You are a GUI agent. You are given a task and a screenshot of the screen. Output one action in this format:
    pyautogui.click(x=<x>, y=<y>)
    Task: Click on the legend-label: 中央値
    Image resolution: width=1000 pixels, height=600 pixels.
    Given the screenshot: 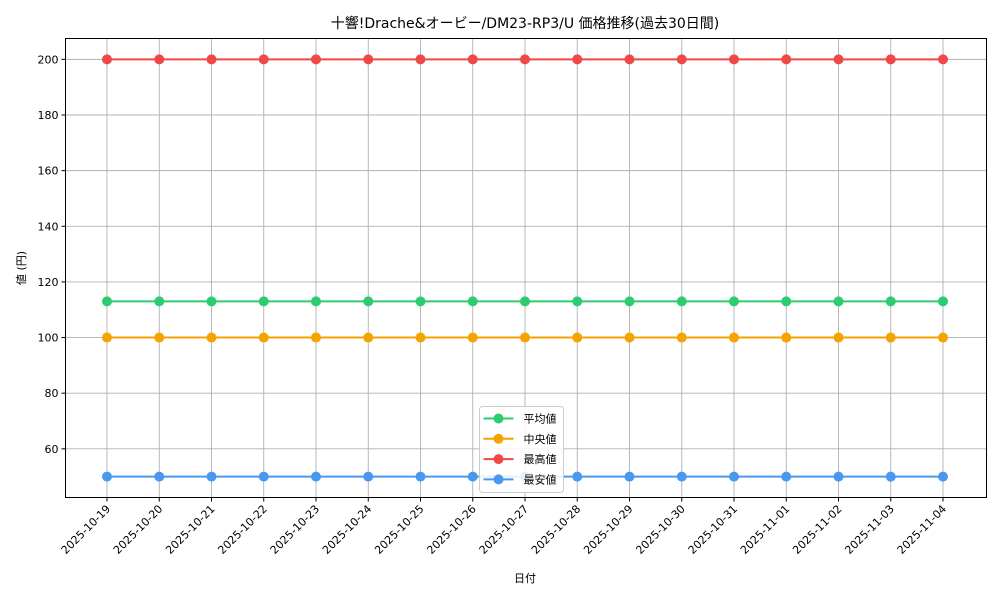 What is the action you would take?
    pyautogui.click(x=540, y=439)
    